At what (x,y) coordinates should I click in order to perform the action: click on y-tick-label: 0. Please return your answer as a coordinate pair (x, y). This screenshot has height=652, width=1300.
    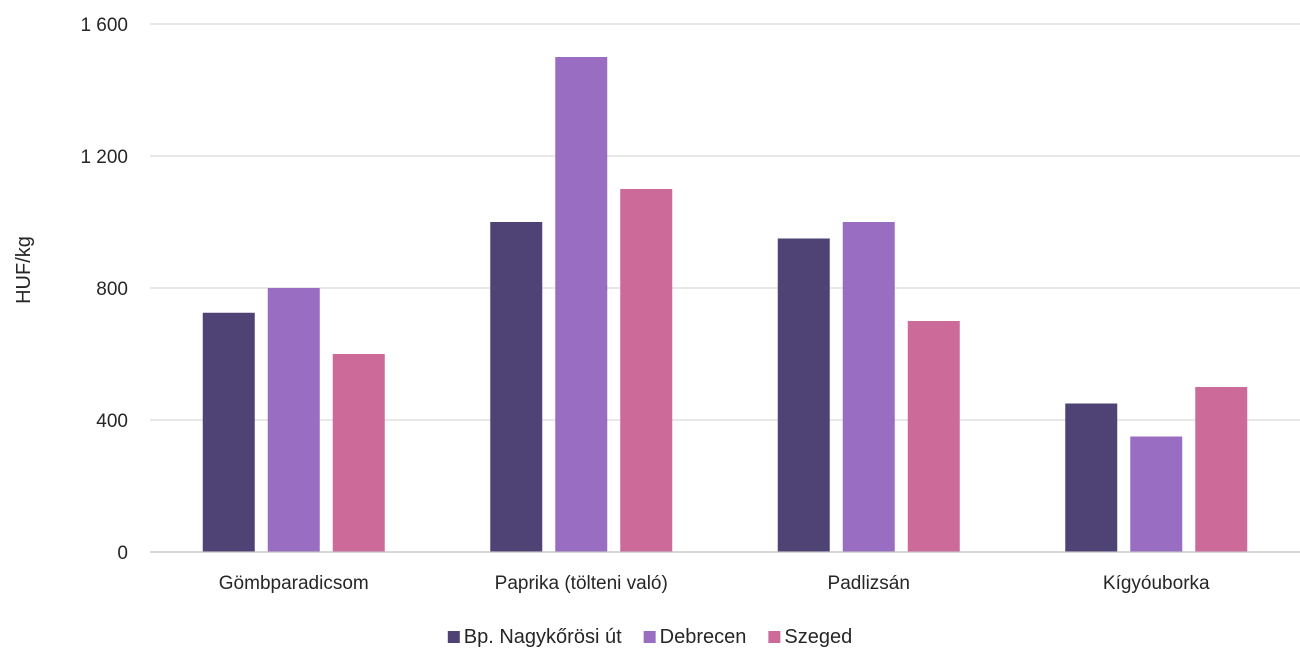
    Looking at the image, I should click on (122, 553).